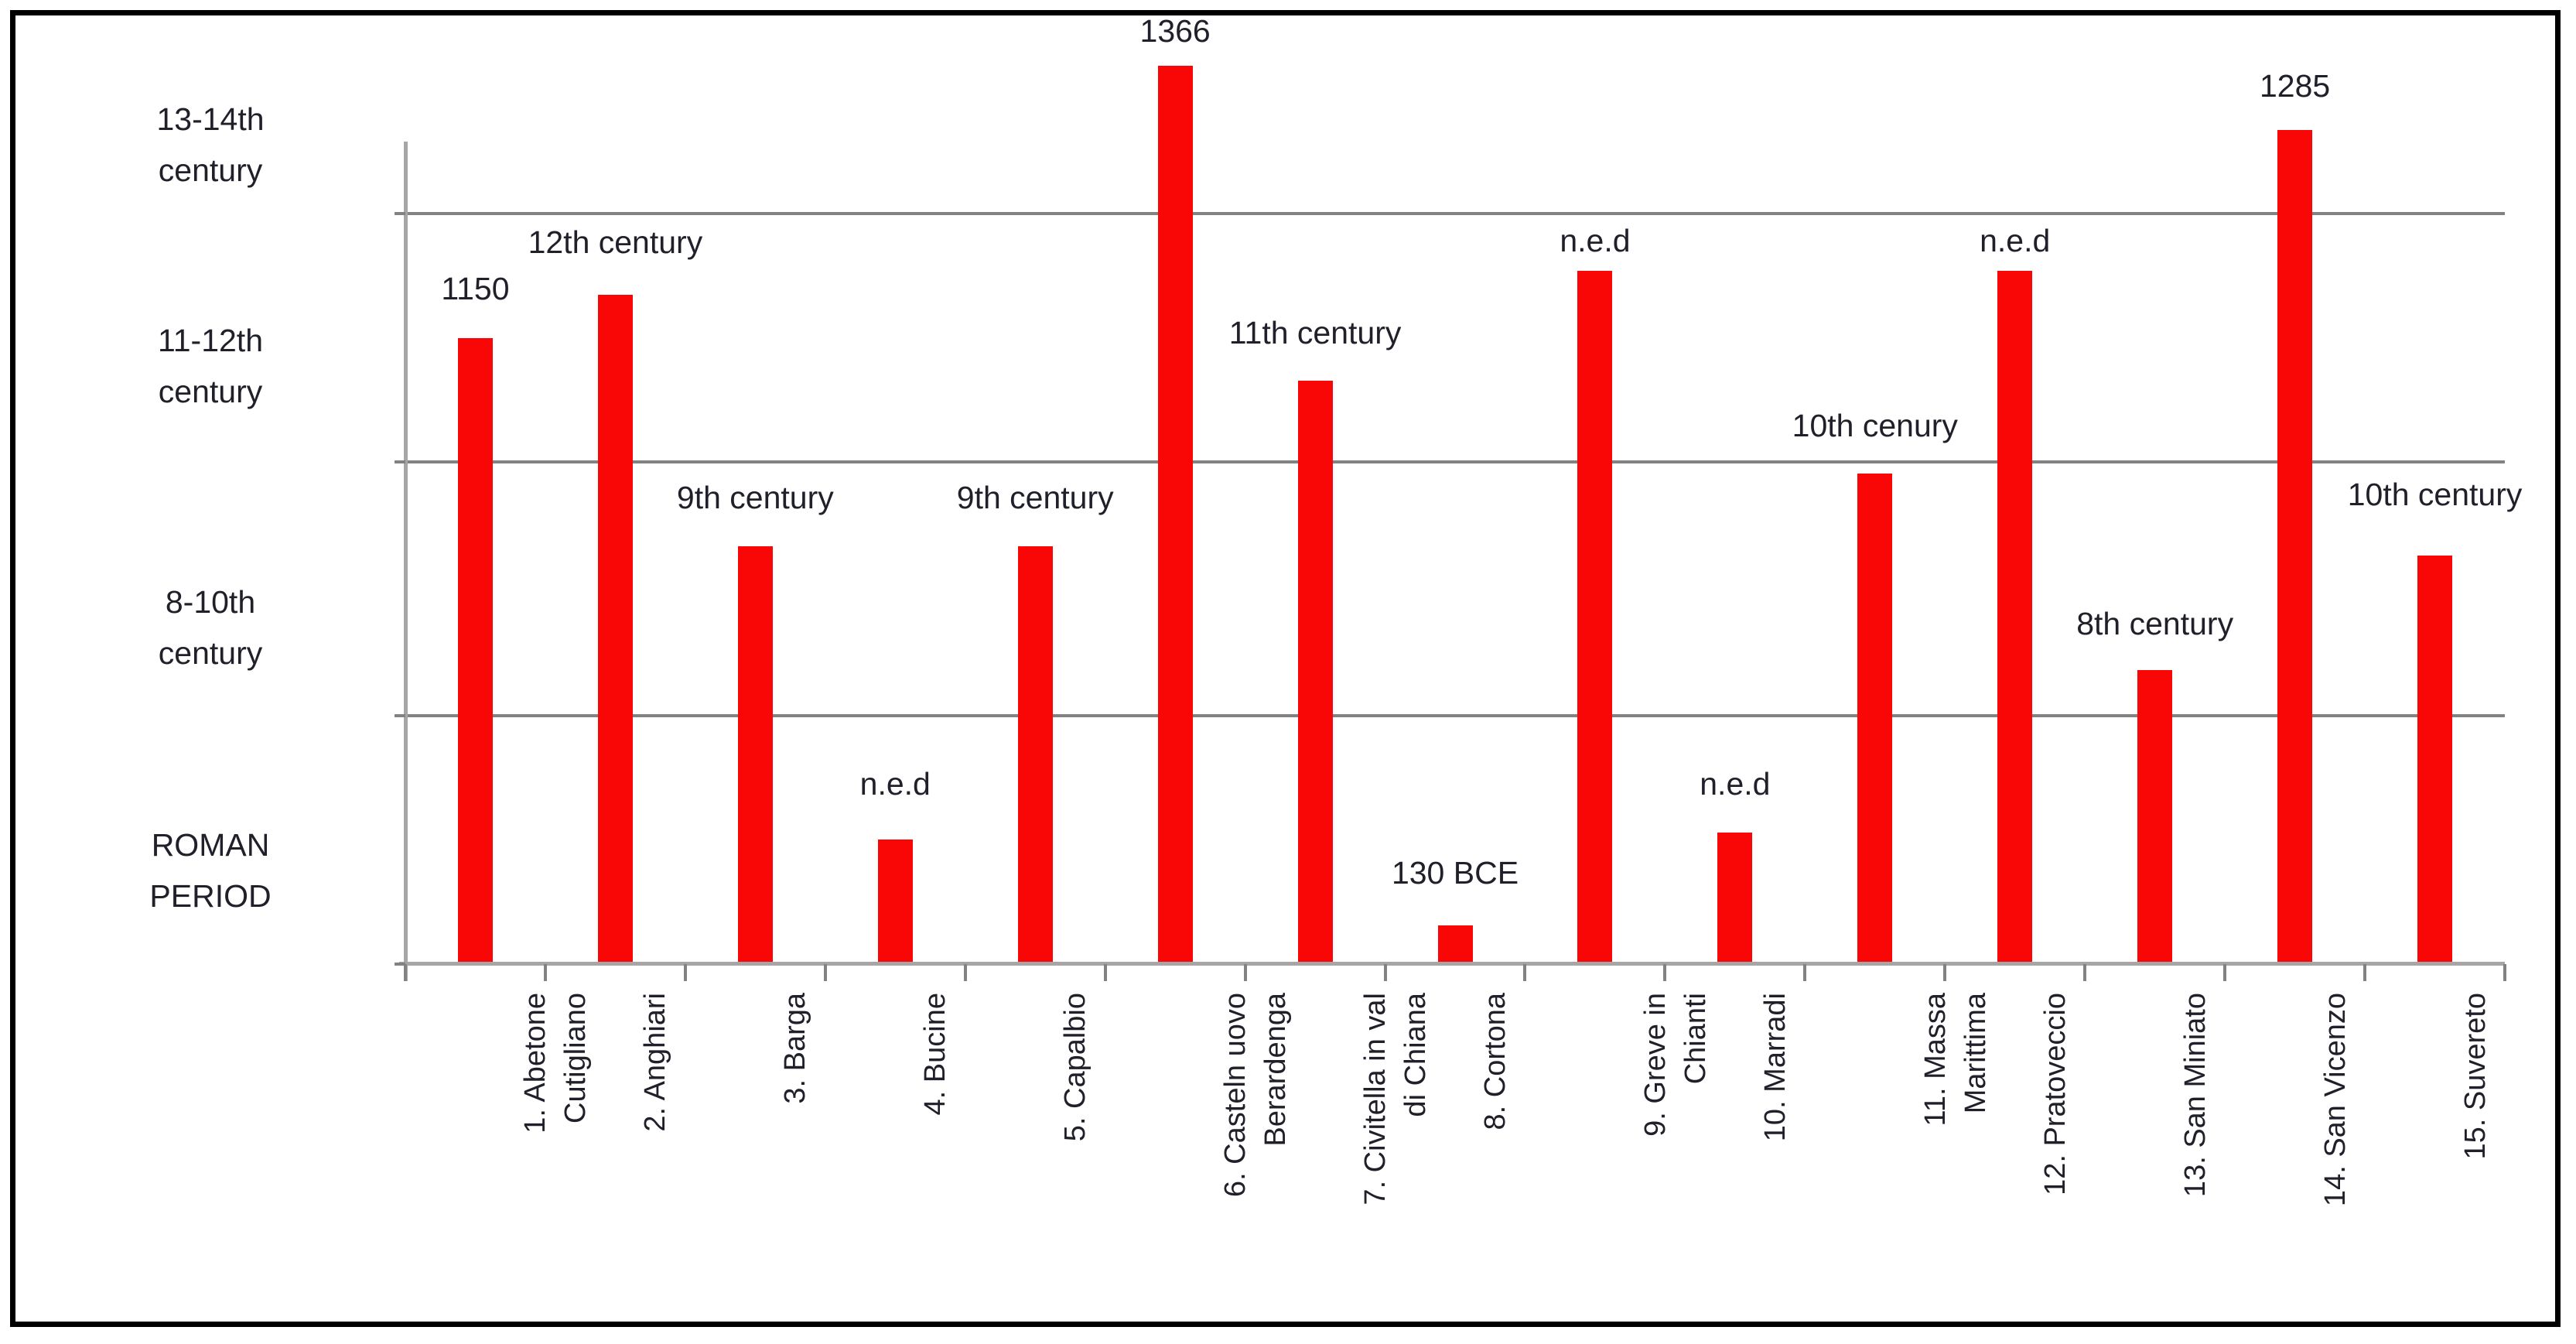 The width and height of the screenshot is (2576, 1344). I want to click on y-axis-band-label-line: 8-10th, so click(210, 602).